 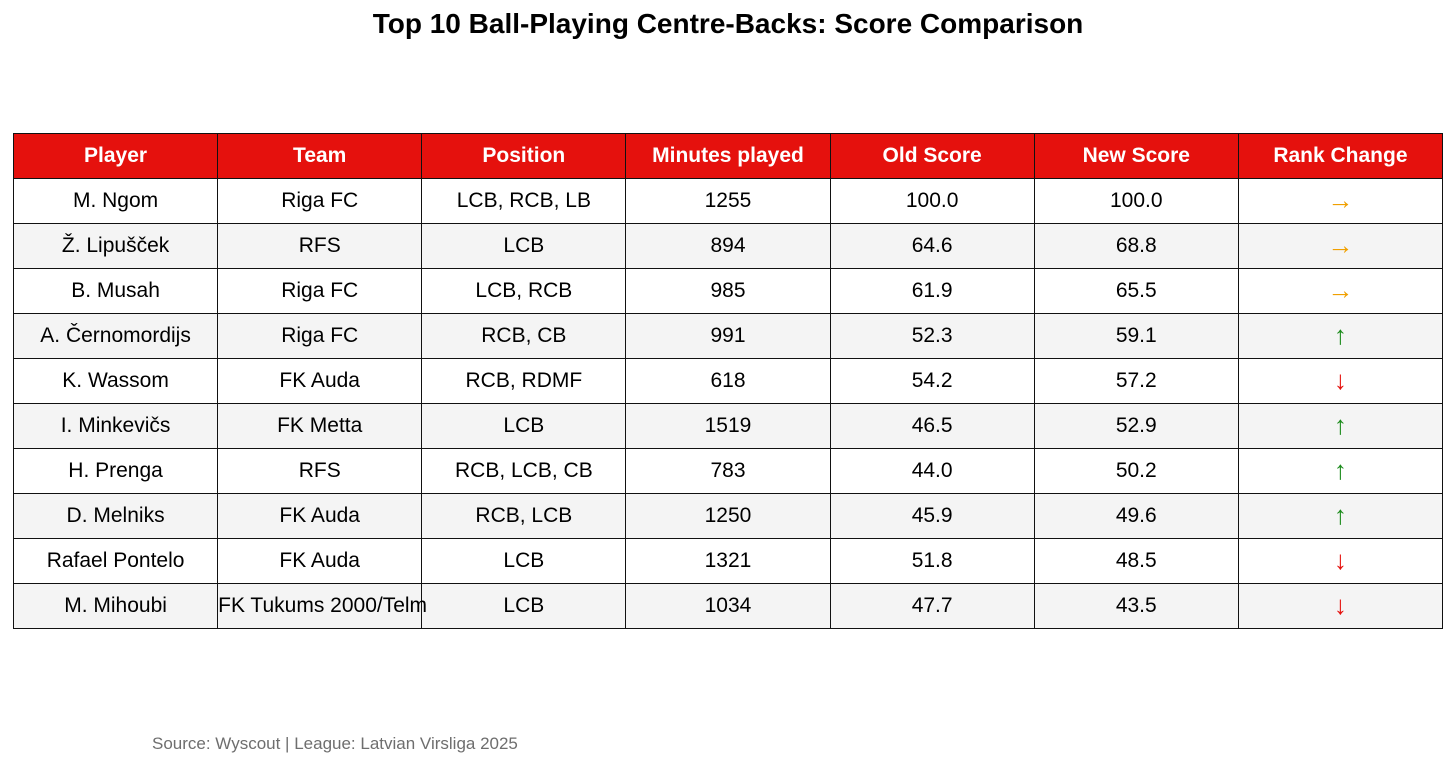 I want to click on position-cell: RCB, RDMF, so click(x=524, y=381).